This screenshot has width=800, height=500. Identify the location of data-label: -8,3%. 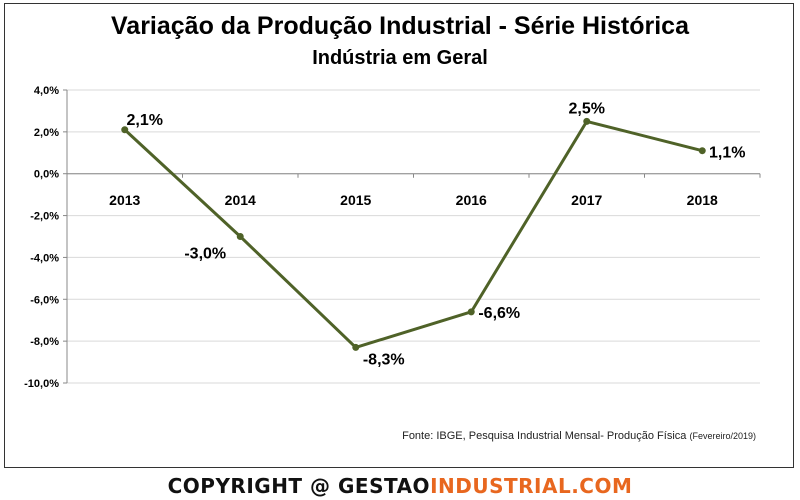
(384, 359).